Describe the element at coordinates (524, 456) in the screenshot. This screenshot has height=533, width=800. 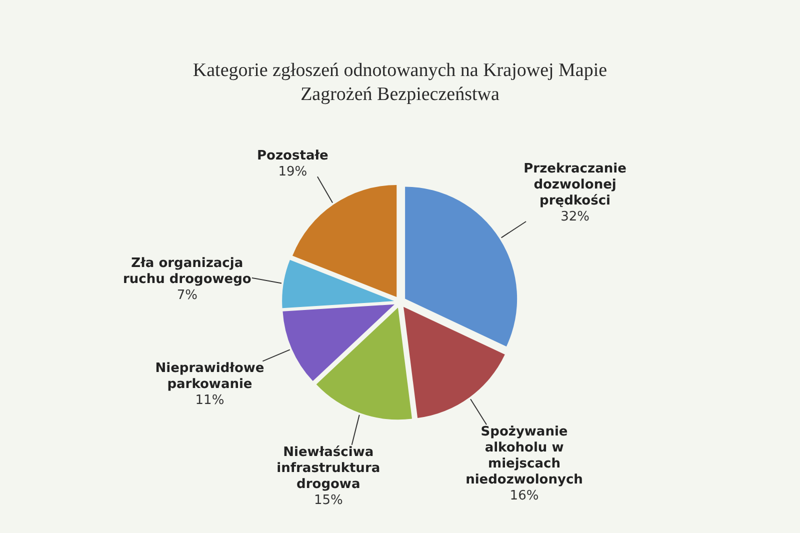
I see `slice-label: Spożywanie alkoholu w miejscach niedozwolonych` at that location.